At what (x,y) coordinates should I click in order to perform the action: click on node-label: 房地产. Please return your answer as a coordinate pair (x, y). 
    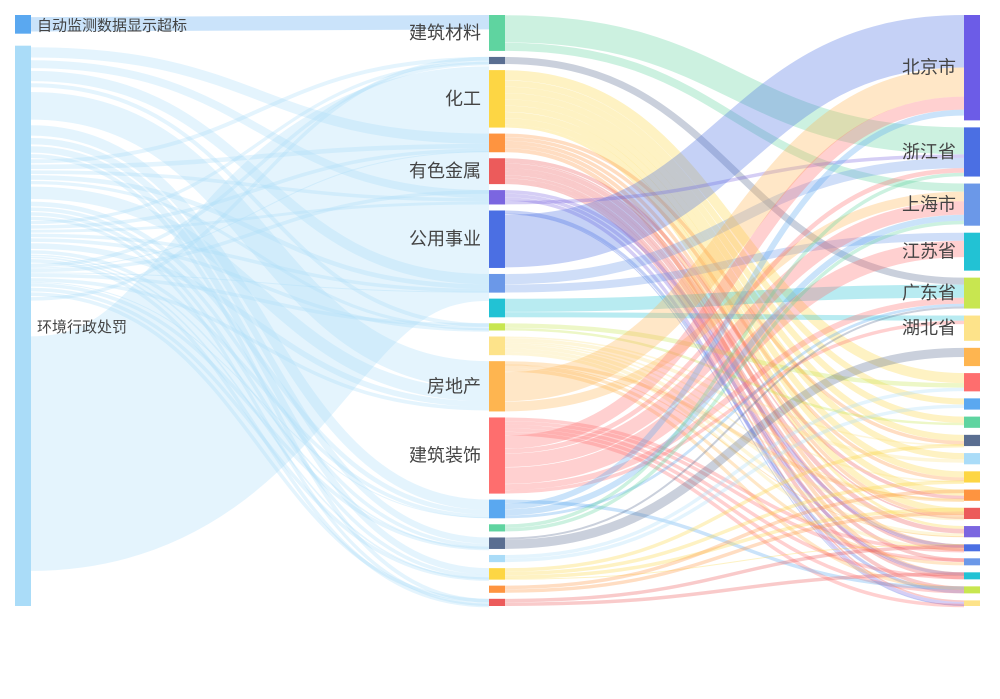
    Looking at the image, I should click on (454, 386).